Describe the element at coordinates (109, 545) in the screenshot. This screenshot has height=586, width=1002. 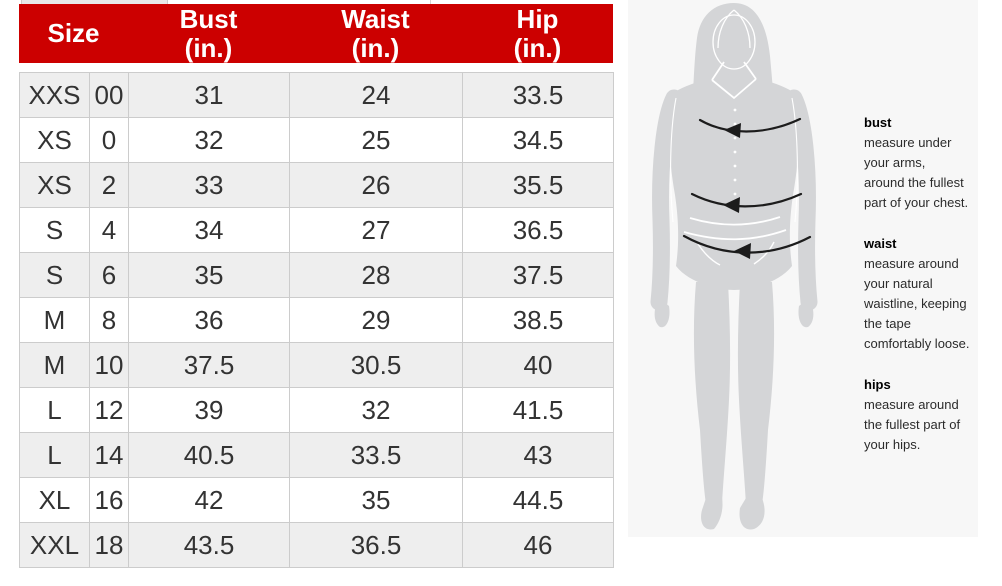
I see `cell-size-number: 18` at that location.